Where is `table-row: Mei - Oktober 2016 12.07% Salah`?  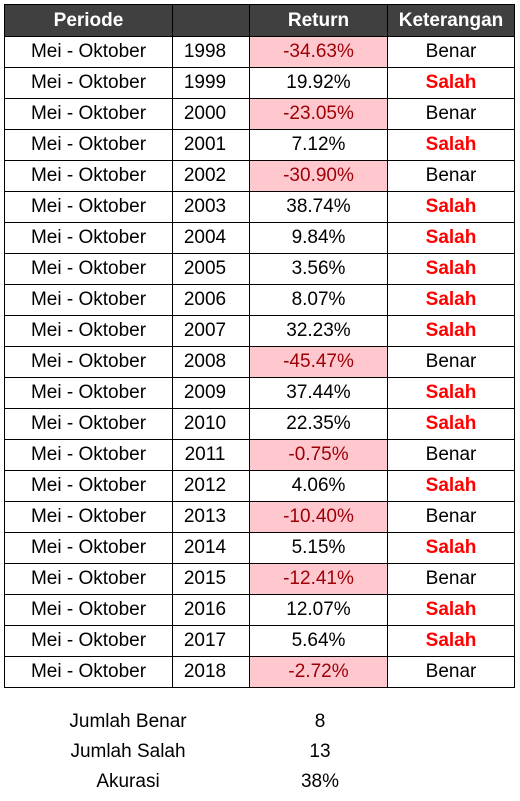
table-row: Mei - Oktober 2016 12.07% Salah is located at coordinates (259, 610).